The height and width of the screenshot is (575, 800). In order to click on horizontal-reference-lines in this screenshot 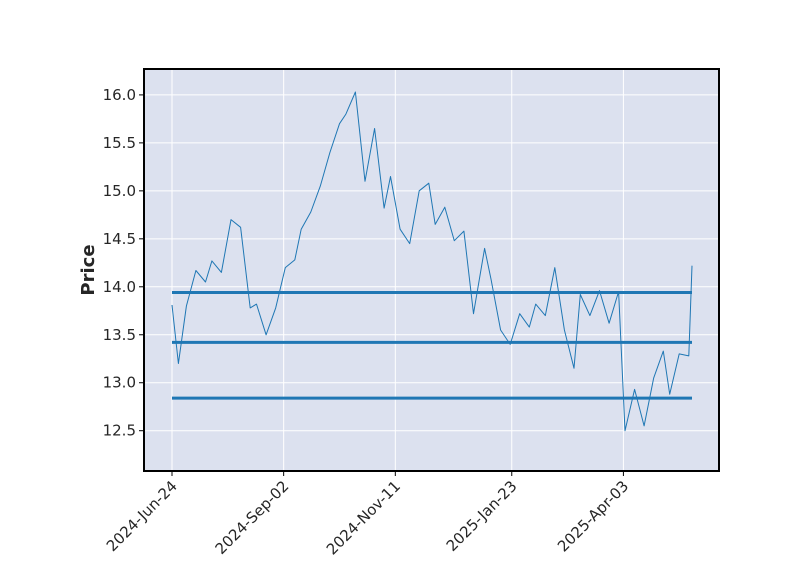, I will do `click(432, 345)`.